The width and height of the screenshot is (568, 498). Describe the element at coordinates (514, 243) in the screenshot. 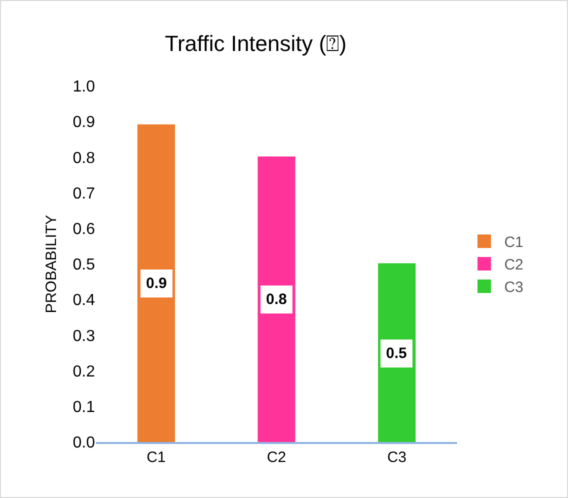

I see `legend-label: C1` at that location.